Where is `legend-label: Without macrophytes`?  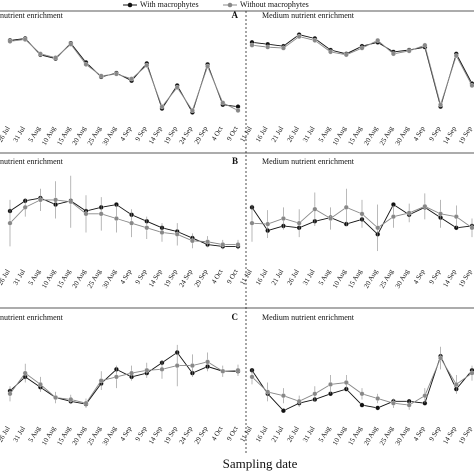 legend-label: Without macrophytes is located at coordinates (274, 4).